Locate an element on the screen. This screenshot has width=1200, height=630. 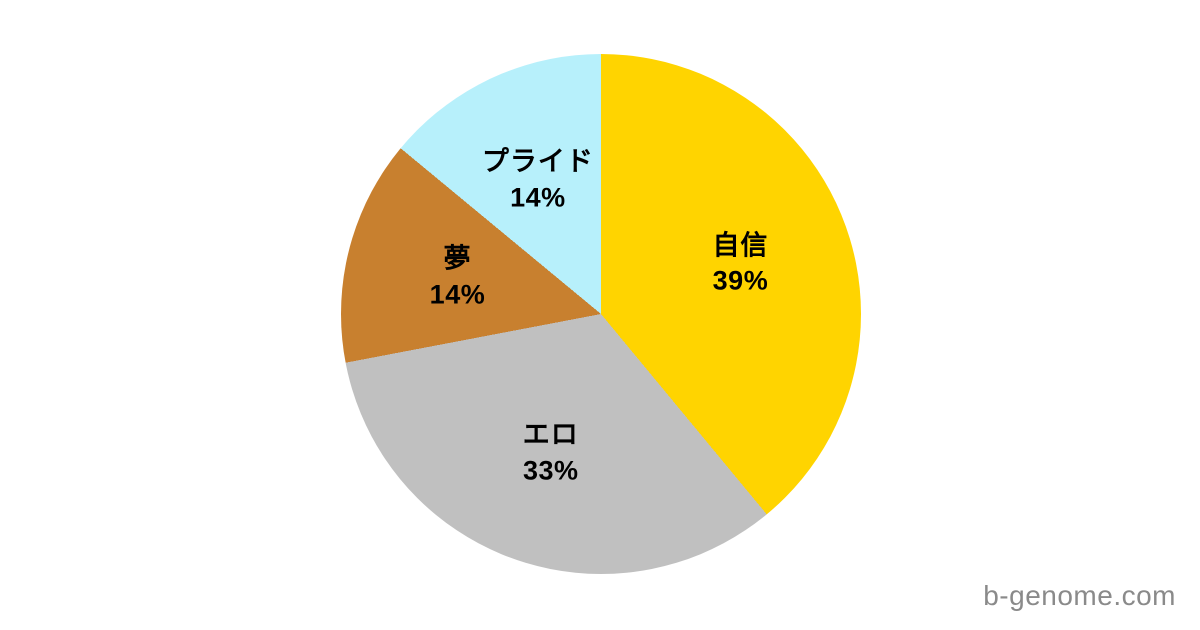
slice-label-percent: 39% is located at coordinates (740, 280).